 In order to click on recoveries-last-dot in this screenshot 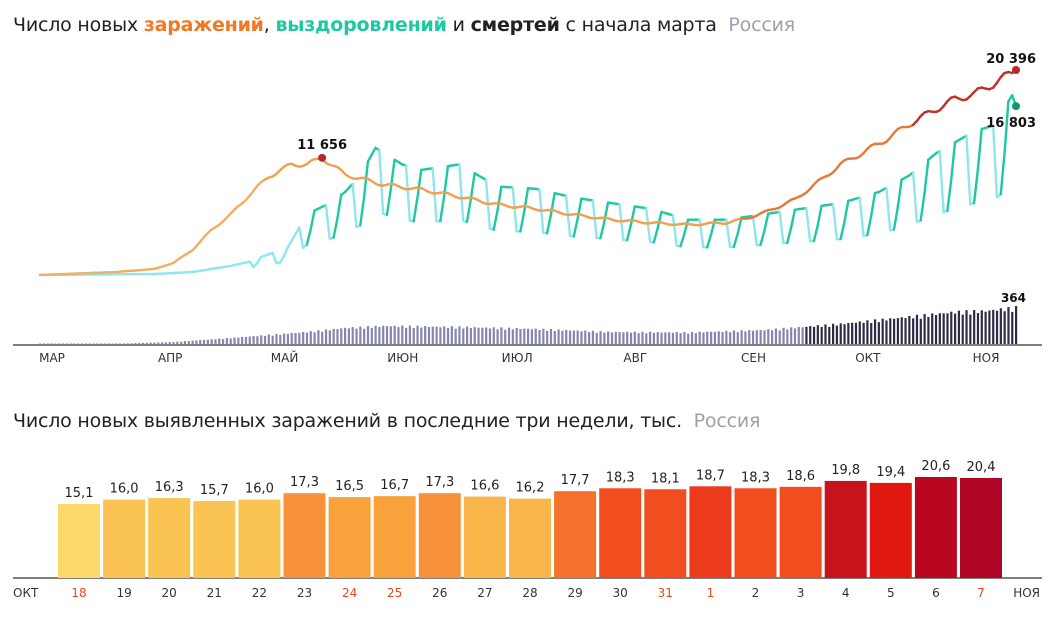, I will do `click(1016, 106)`.